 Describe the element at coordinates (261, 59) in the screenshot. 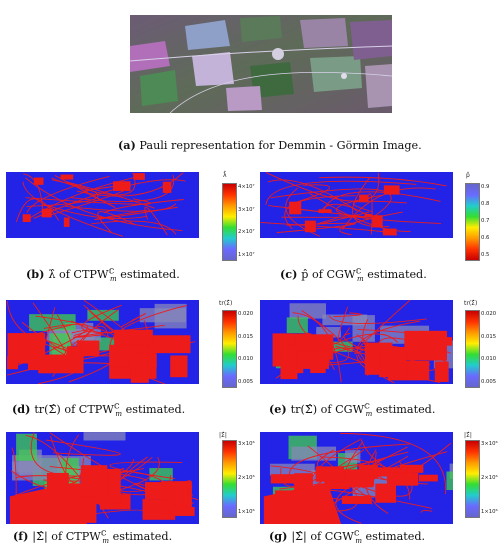

I see `pauli-image` at that location.